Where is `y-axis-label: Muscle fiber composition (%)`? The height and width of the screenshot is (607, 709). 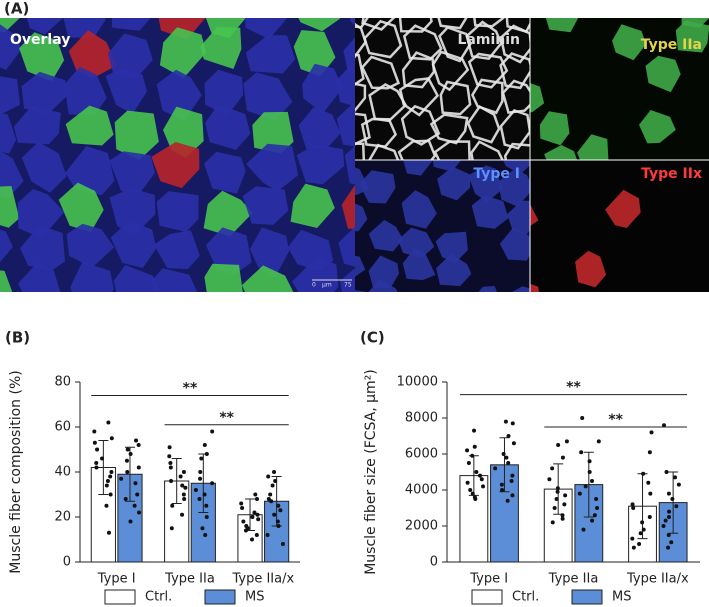 y-axis-label: Muscle fiber composition (%) is located at coordinates (16, 471).